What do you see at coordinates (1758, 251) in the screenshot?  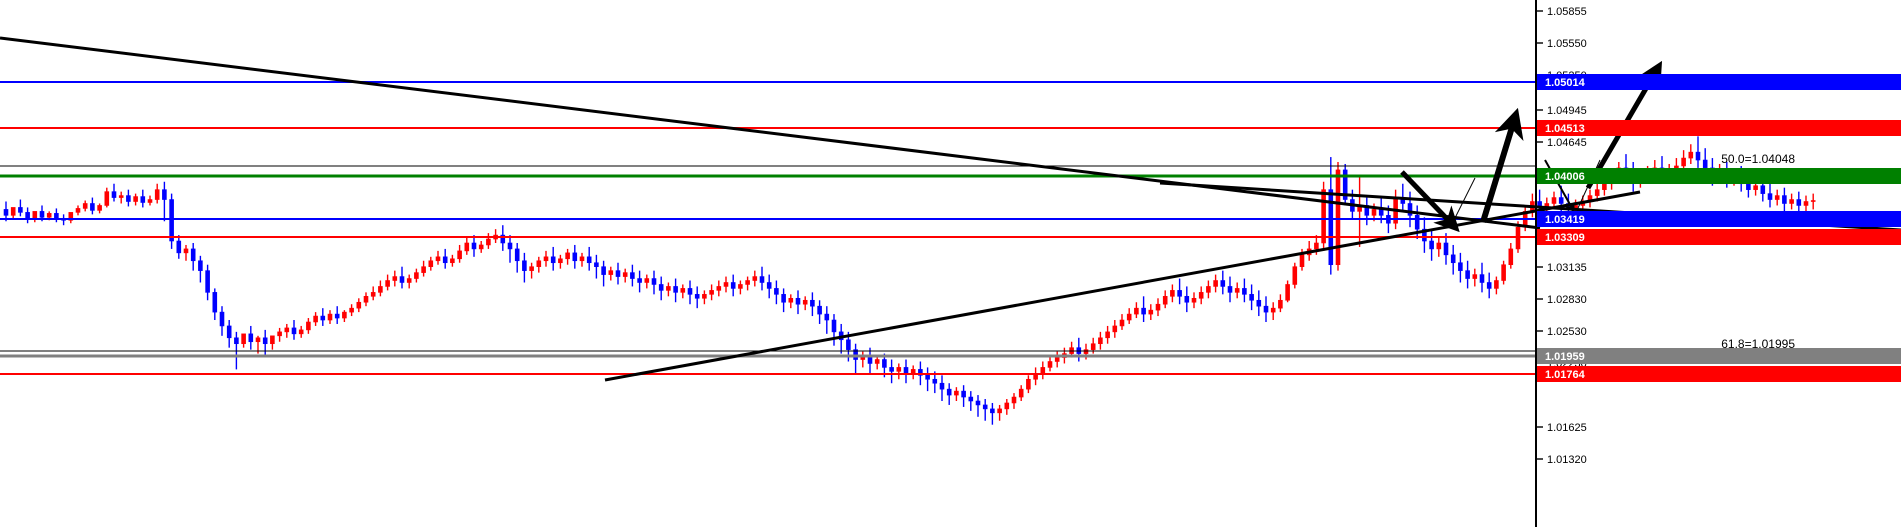 I see `fibonacci-annotations: 50.0=1.04048 61.8=1.01995` at bounding box center [1758, 251].